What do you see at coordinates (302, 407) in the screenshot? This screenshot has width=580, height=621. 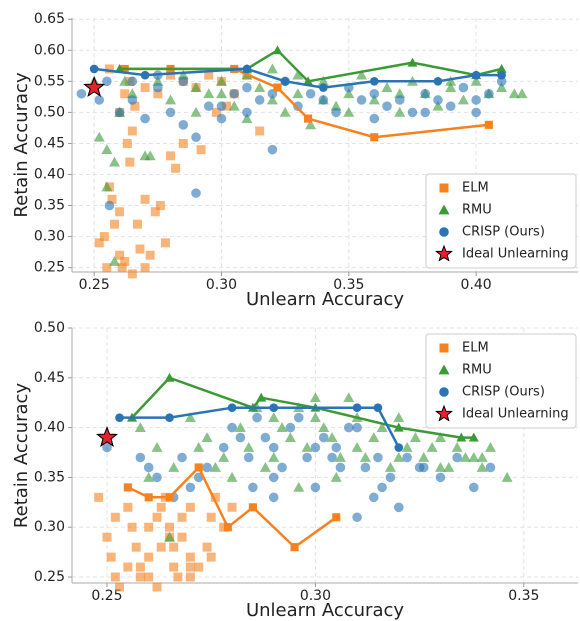 I see `frontier-line` at bounding box center [302, 407].